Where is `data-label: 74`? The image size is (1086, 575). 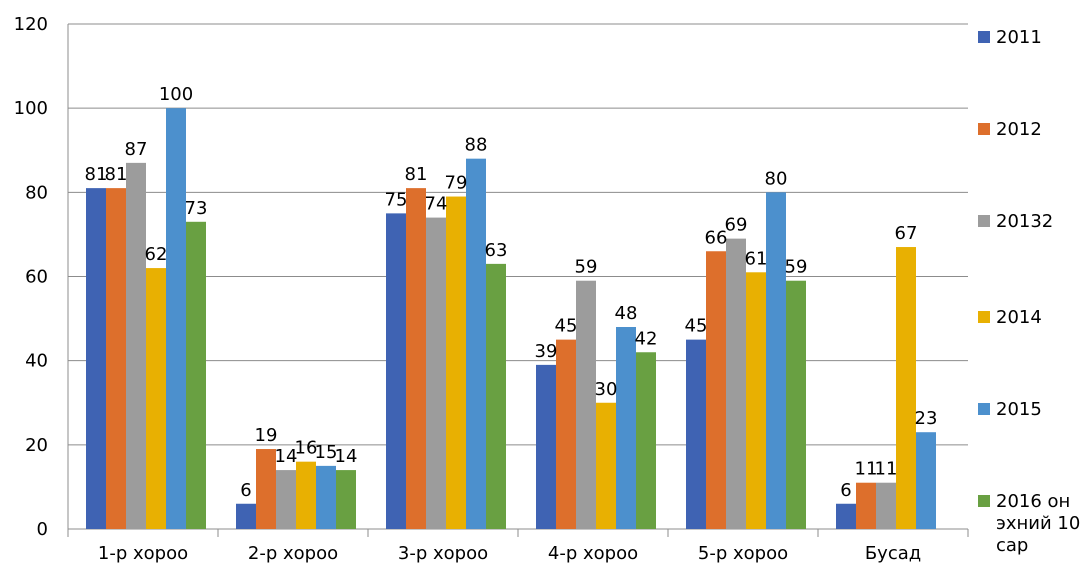
data-label: 74 is located at coordinates (436, 204).